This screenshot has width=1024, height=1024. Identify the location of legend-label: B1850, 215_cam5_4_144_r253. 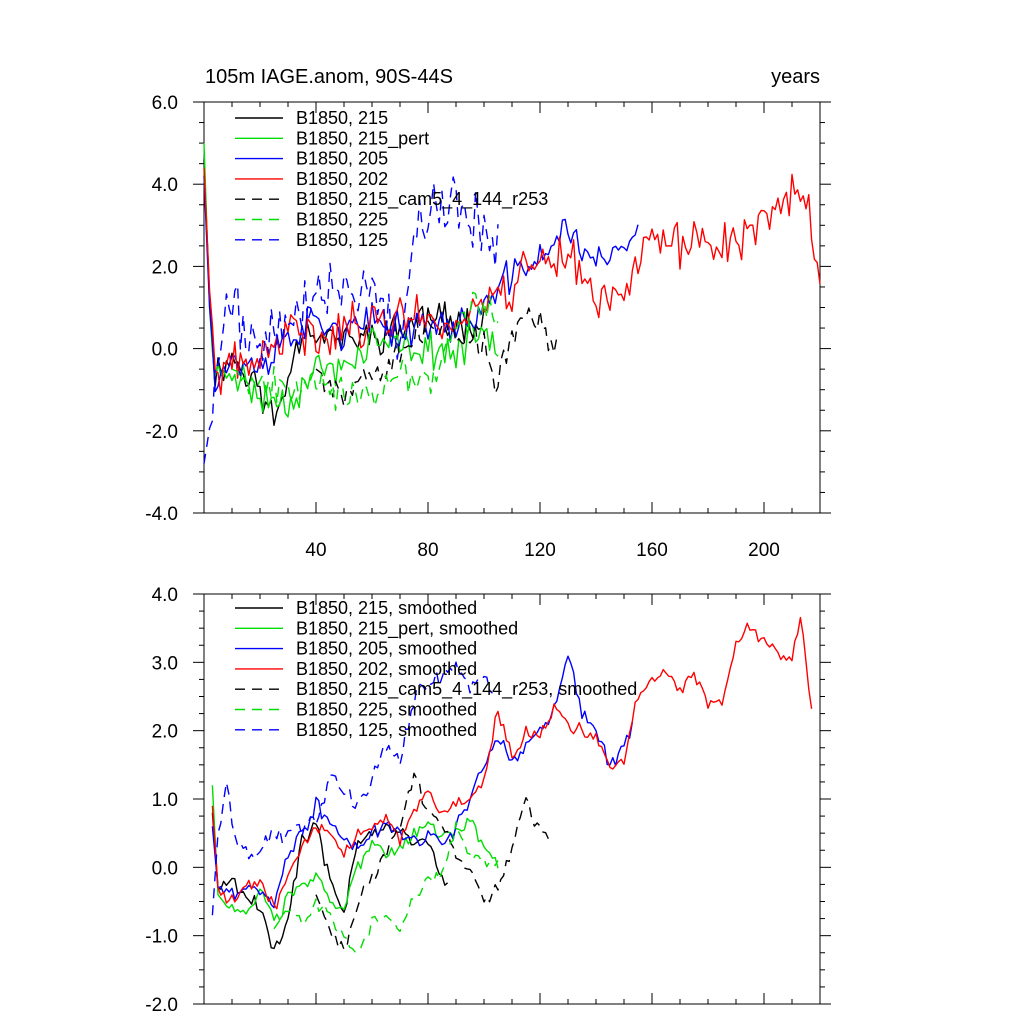
(422, 199).